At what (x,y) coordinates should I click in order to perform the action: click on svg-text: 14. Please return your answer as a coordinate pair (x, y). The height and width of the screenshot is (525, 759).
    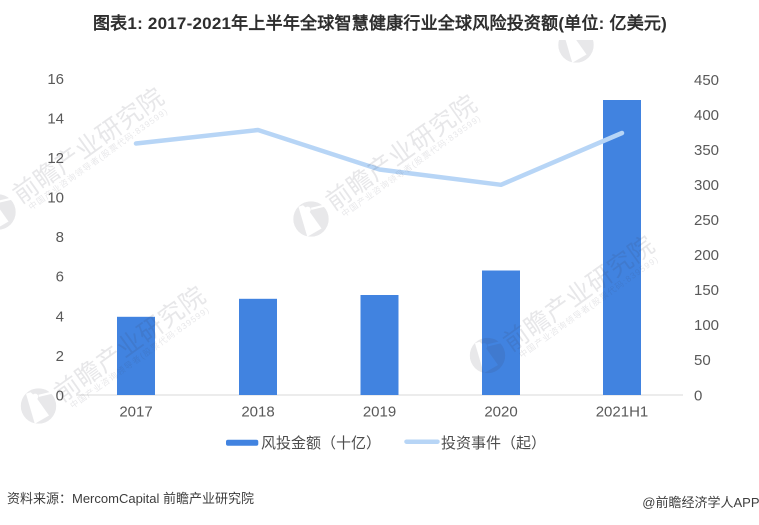
    Looking at the image, I should click on (55, 119).